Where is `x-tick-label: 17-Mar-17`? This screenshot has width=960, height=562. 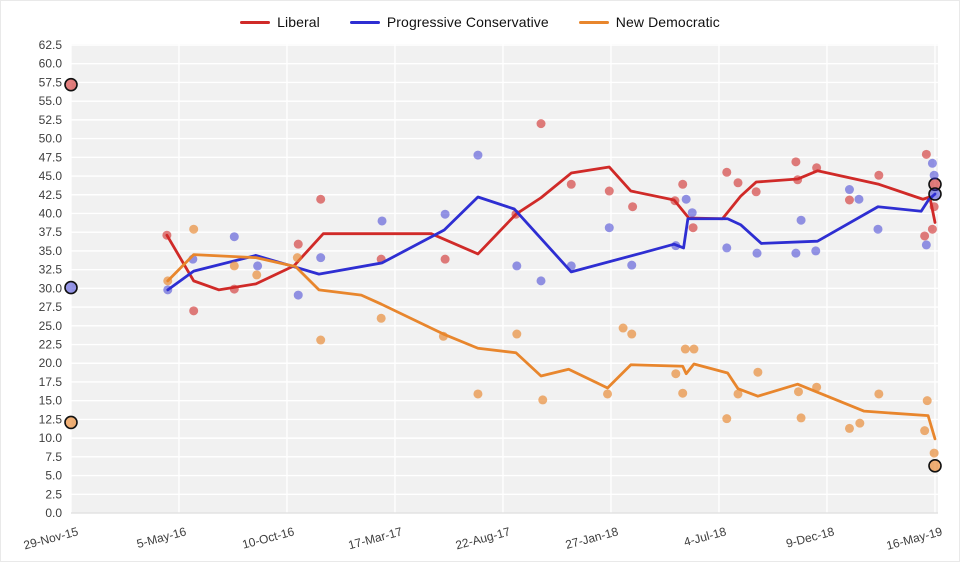
x-tick-label: 17-Mar-17 is located at coordinates (375, 538).